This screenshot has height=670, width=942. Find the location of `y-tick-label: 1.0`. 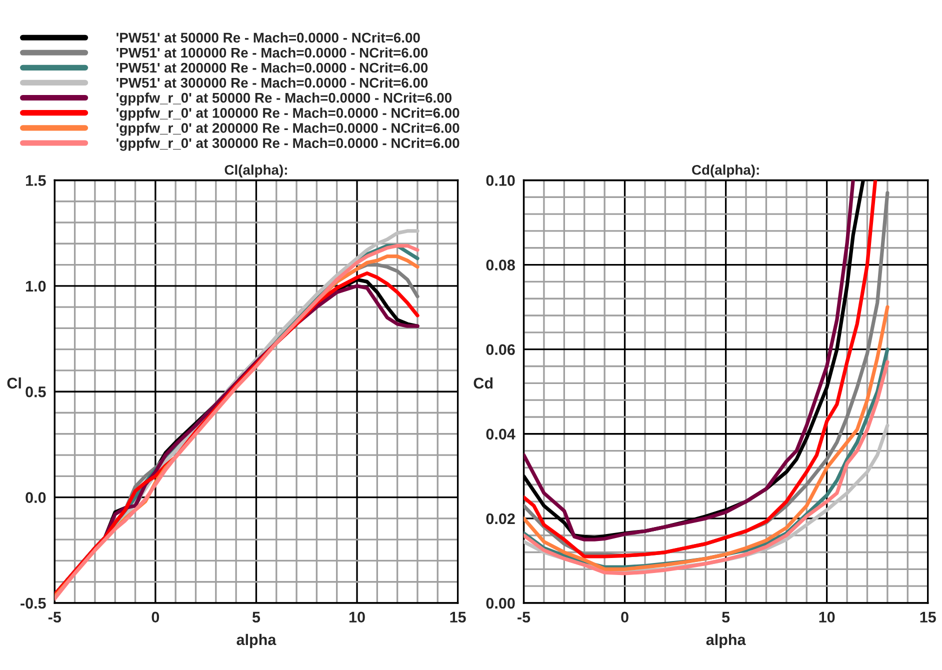

y-tick-label: 1.0 is located at coordinates (36, 286).